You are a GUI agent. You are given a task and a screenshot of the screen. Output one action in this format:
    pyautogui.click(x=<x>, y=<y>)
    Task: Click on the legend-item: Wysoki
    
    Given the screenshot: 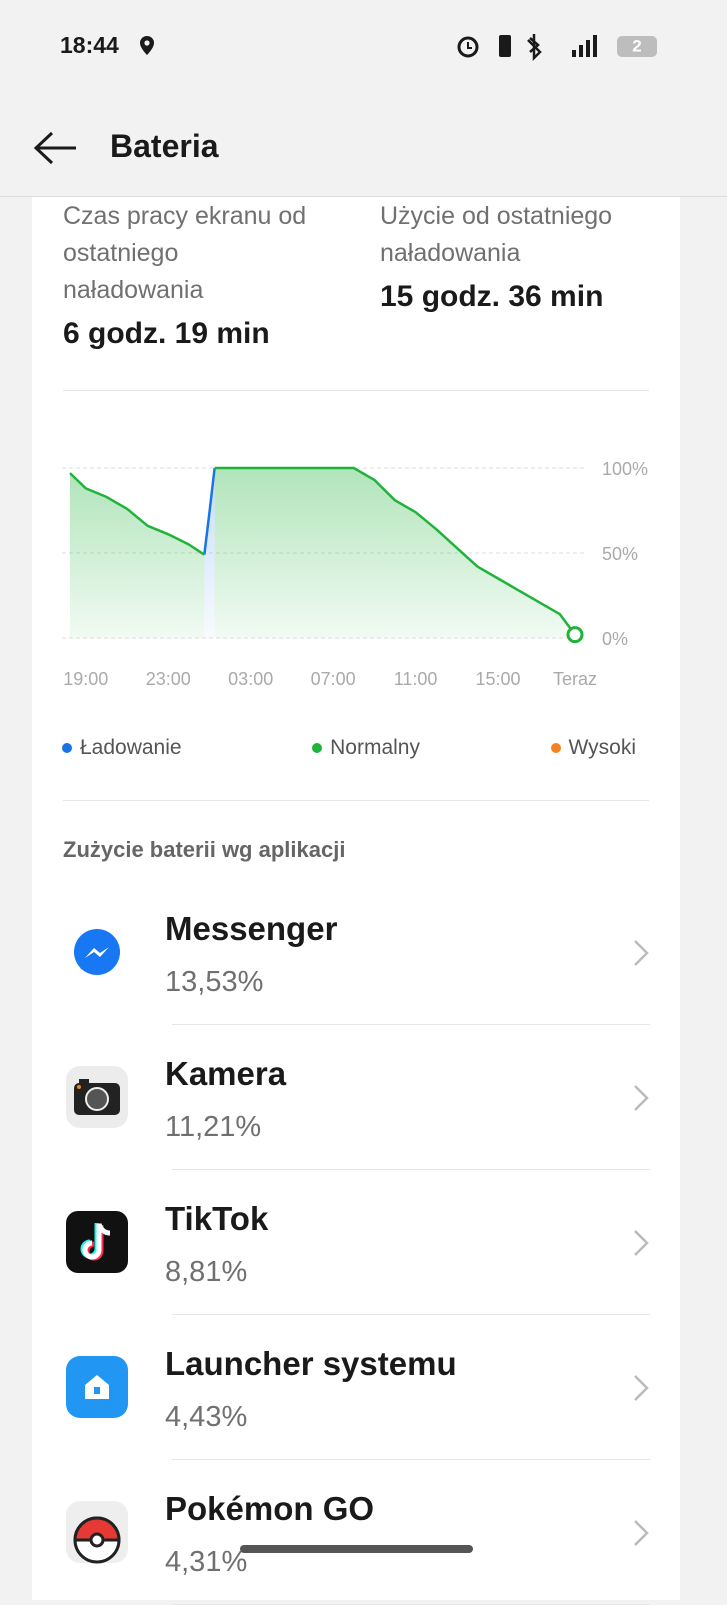 What is the action you would take?
    pyautogui.click(x=593, y=748)
    